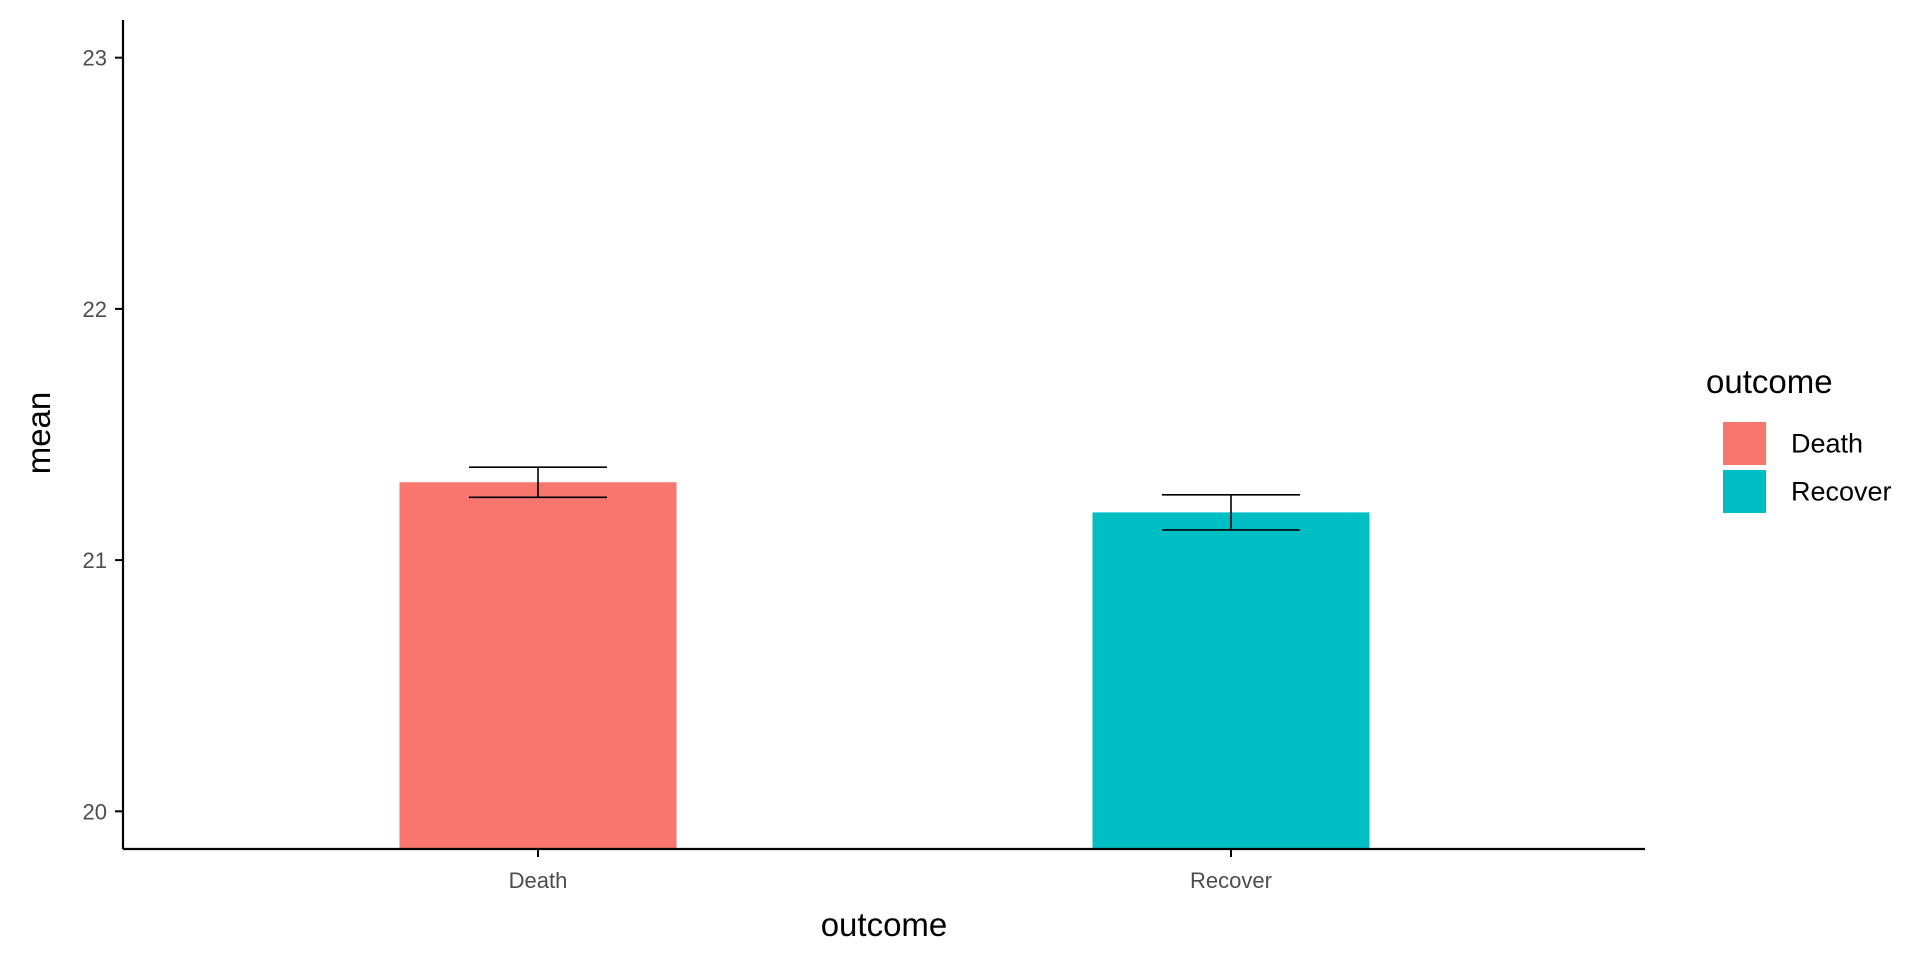 Image resolution: width=1920 pixels, height=960 pixels. Describe the element at coordinates (38, 433) in the screenshot. I see `y-axis-title: mean` at that location.